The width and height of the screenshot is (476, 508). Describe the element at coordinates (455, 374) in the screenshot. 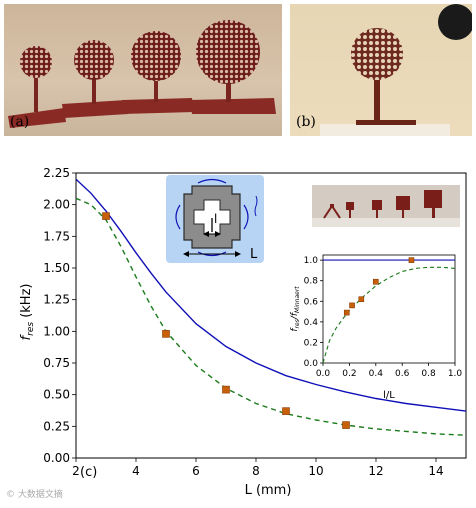

I see `inset-x-tick-label: 1.0` at that location.